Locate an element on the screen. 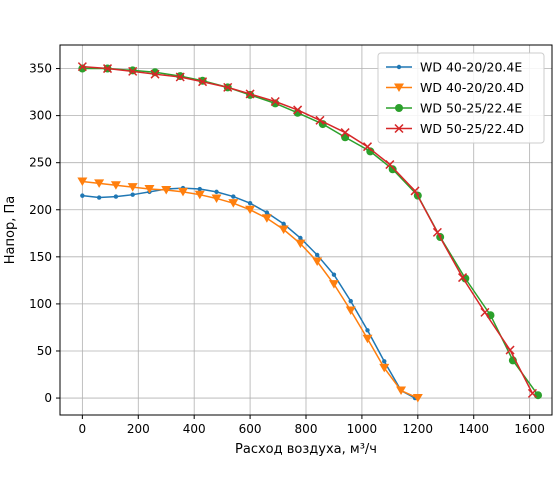  legend-entry: WD 50-25/22.4D is located at coordinates (455, 128).